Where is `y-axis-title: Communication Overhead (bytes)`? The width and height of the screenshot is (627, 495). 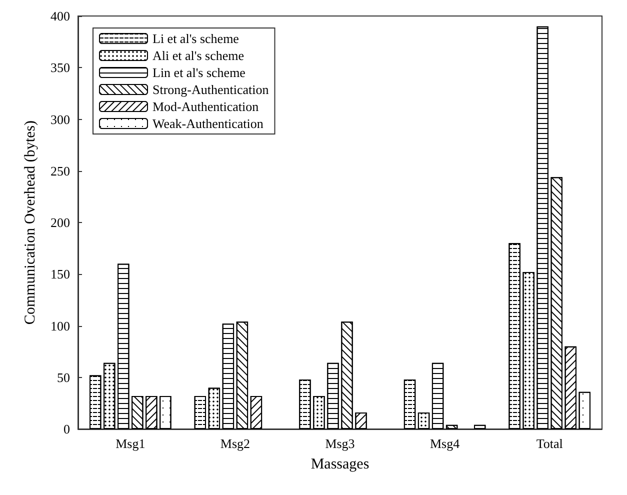
y-axis-title: Communication Overhead (bytes) is located at coordinates (30, 222).